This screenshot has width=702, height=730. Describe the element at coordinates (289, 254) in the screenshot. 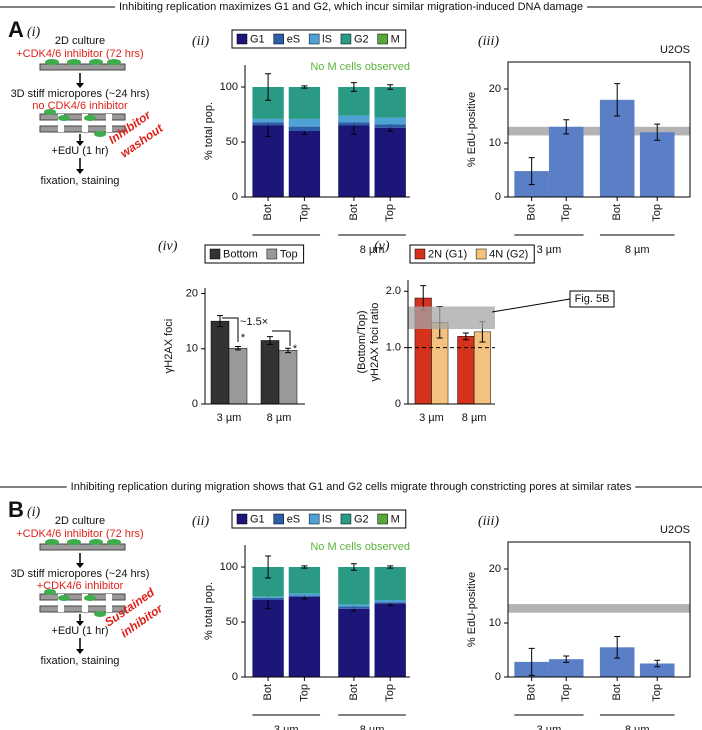

I see `legend-label: Top` at that location.